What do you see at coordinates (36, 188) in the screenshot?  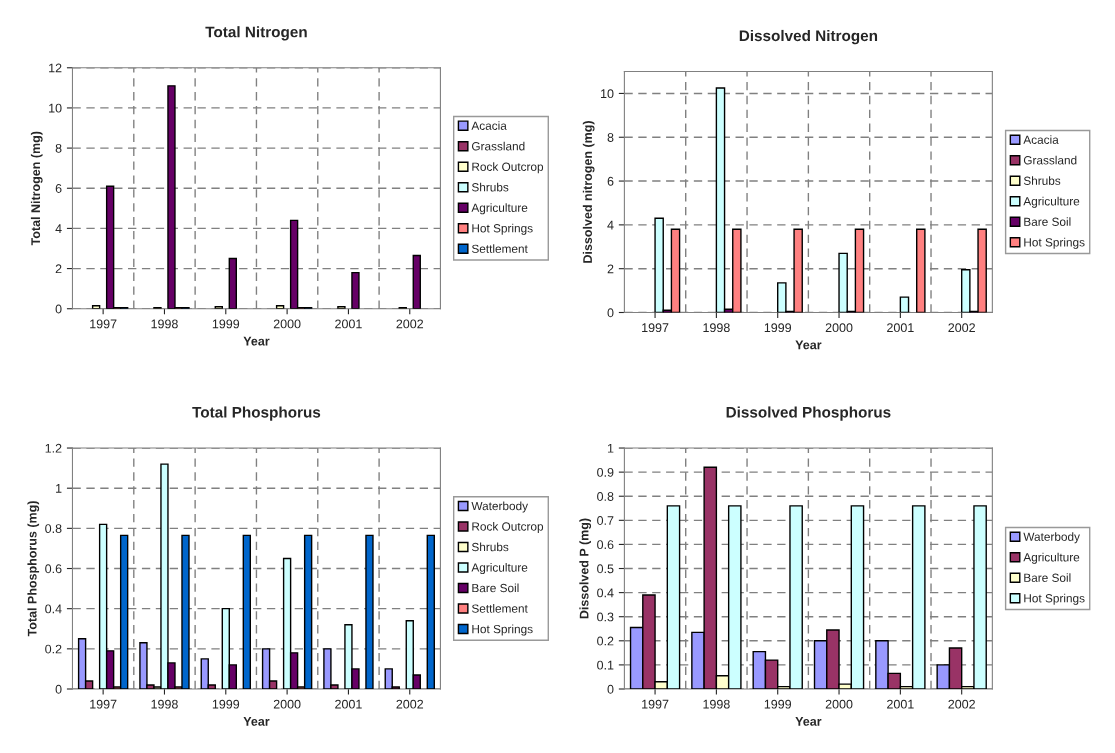 I see `y-axis-title: Total Nitrogen (mg)` at bounding box center [36, 188].